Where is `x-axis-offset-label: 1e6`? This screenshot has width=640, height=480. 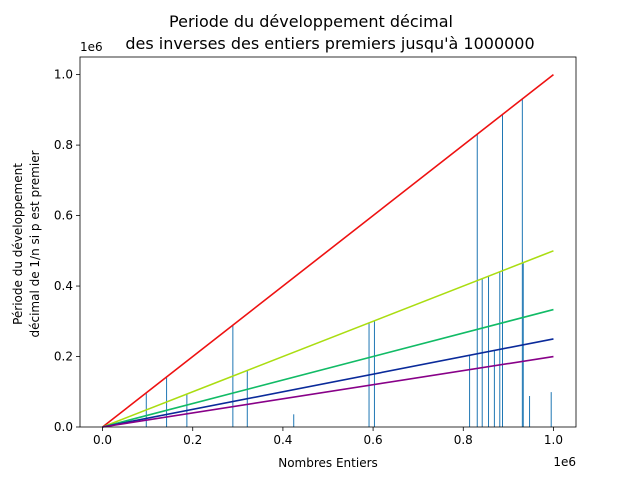
x-axis-offset-label: 1e6 is located at coordinates (564, 462).